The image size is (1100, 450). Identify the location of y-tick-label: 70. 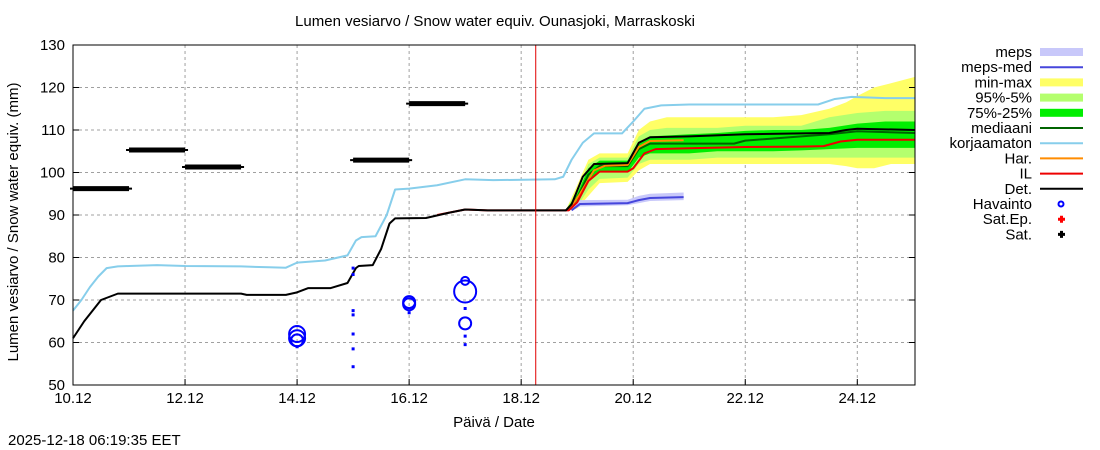
(56, 300).